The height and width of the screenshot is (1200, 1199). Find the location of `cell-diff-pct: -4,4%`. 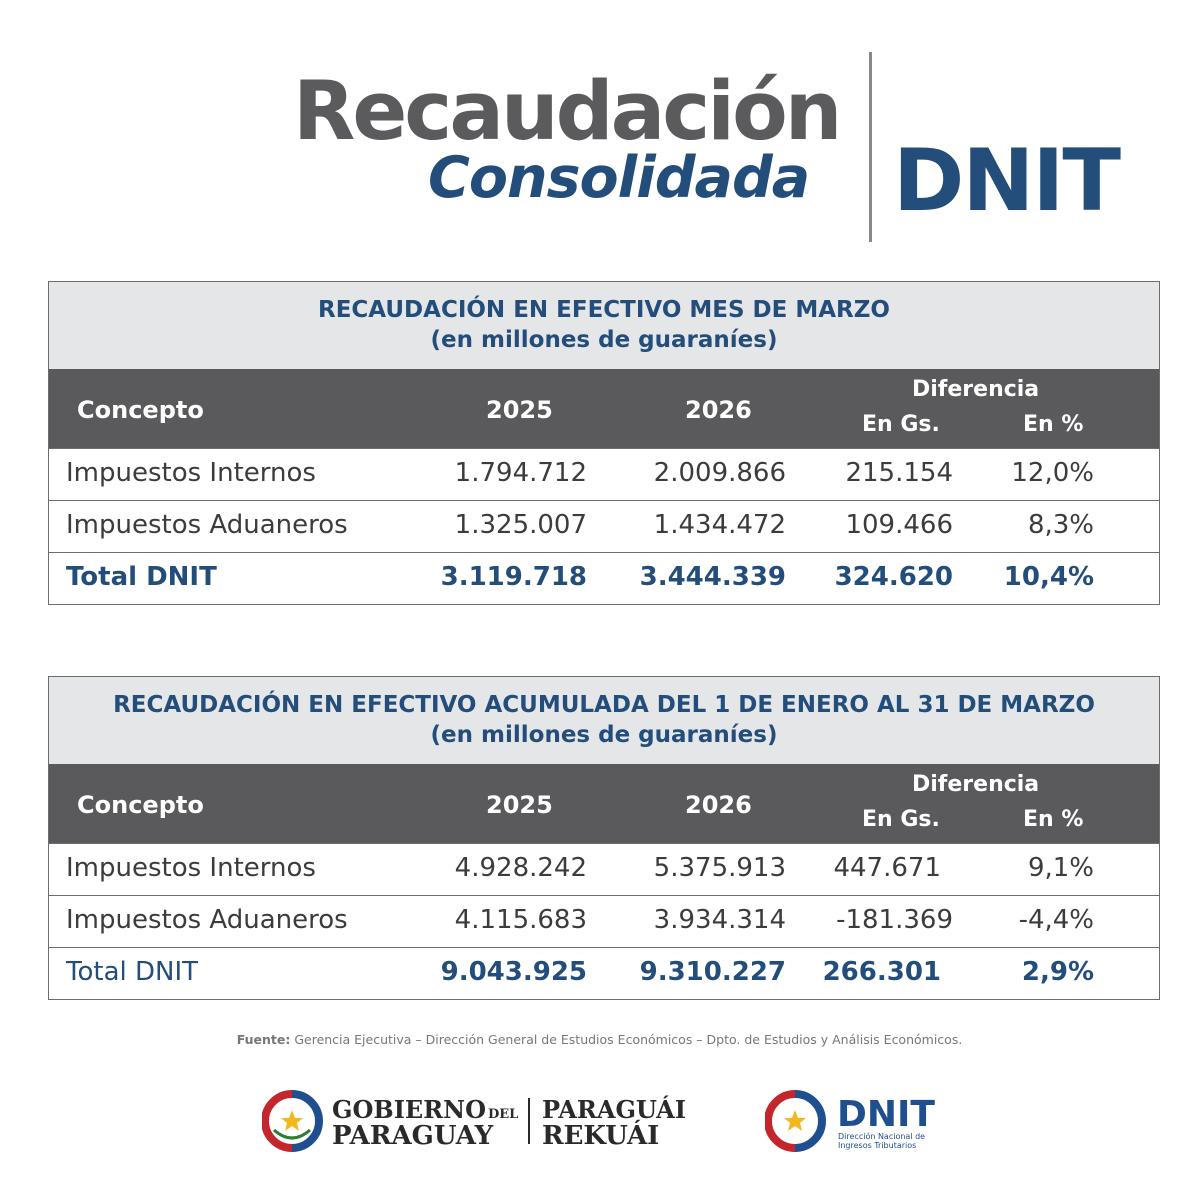

cell-diff-pct: -4,4% is located at coordinates (1056, 920).